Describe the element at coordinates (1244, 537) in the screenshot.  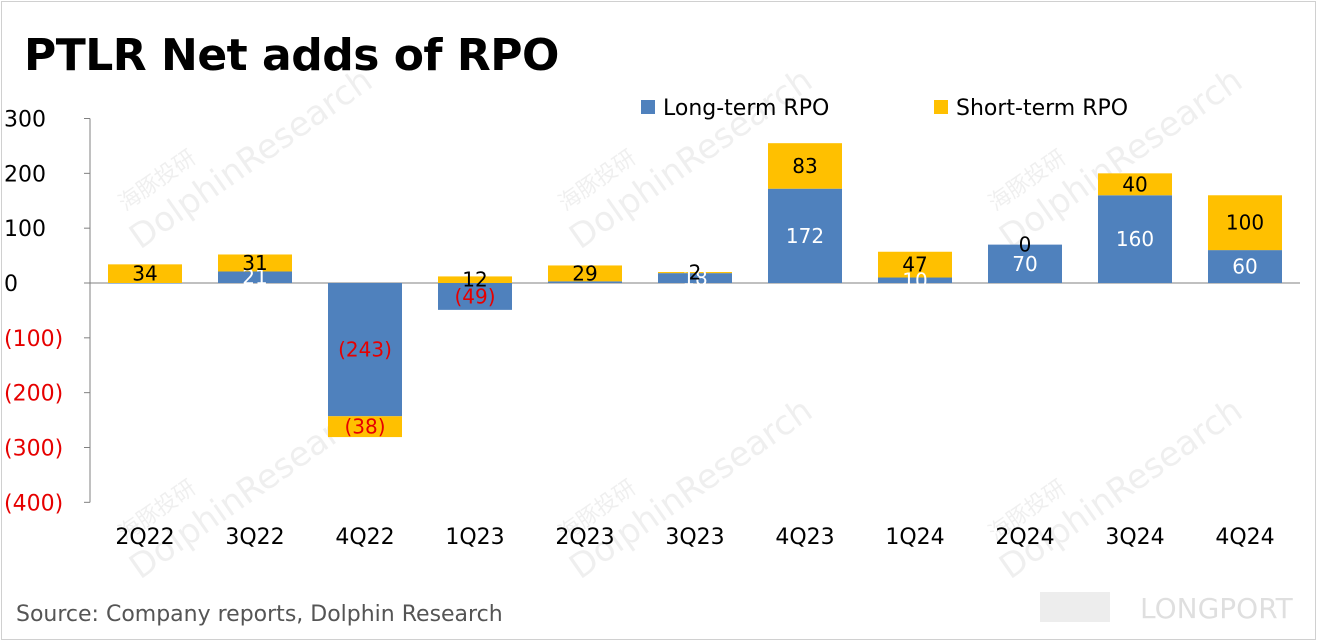
I see `x-tick-label: 4Q24` at that location.